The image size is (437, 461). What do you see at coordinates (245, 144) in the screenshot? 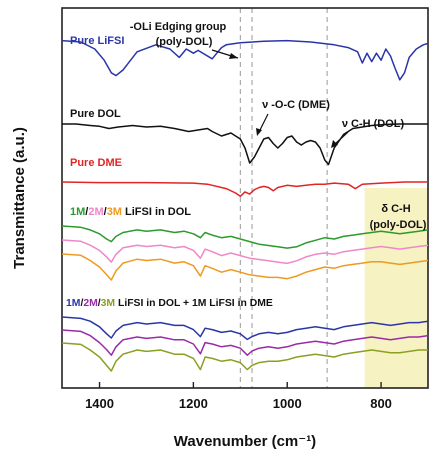
I see `spectrum-pure-dol` at bounding box center [245, 144].